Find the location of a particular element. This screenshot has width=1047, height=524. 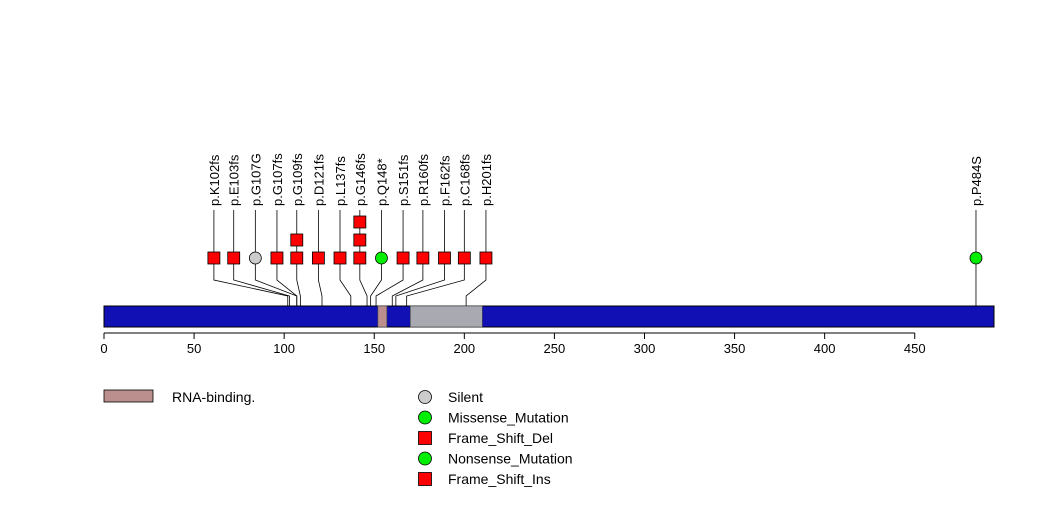

x-tick-label: 400 is located at coordinates (825, 348).